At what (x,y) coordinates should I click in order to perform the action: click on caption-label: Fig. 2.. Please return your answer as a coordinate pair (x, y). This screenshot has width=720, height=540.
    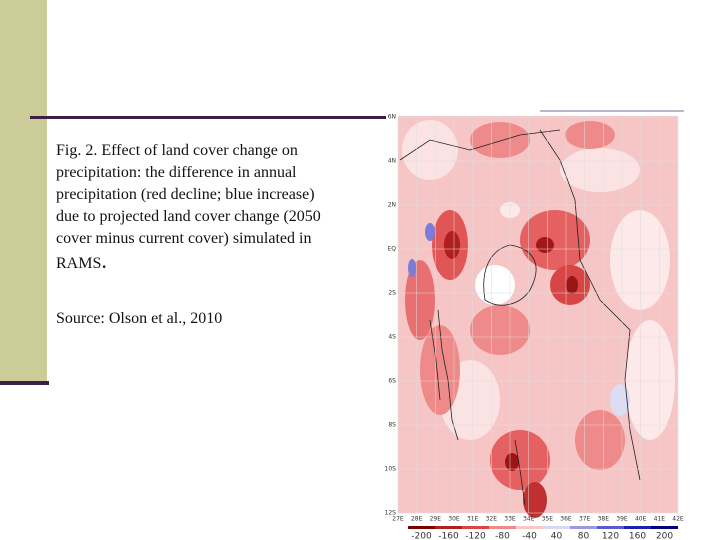
    Looking at the image, I should click on (77, 150).